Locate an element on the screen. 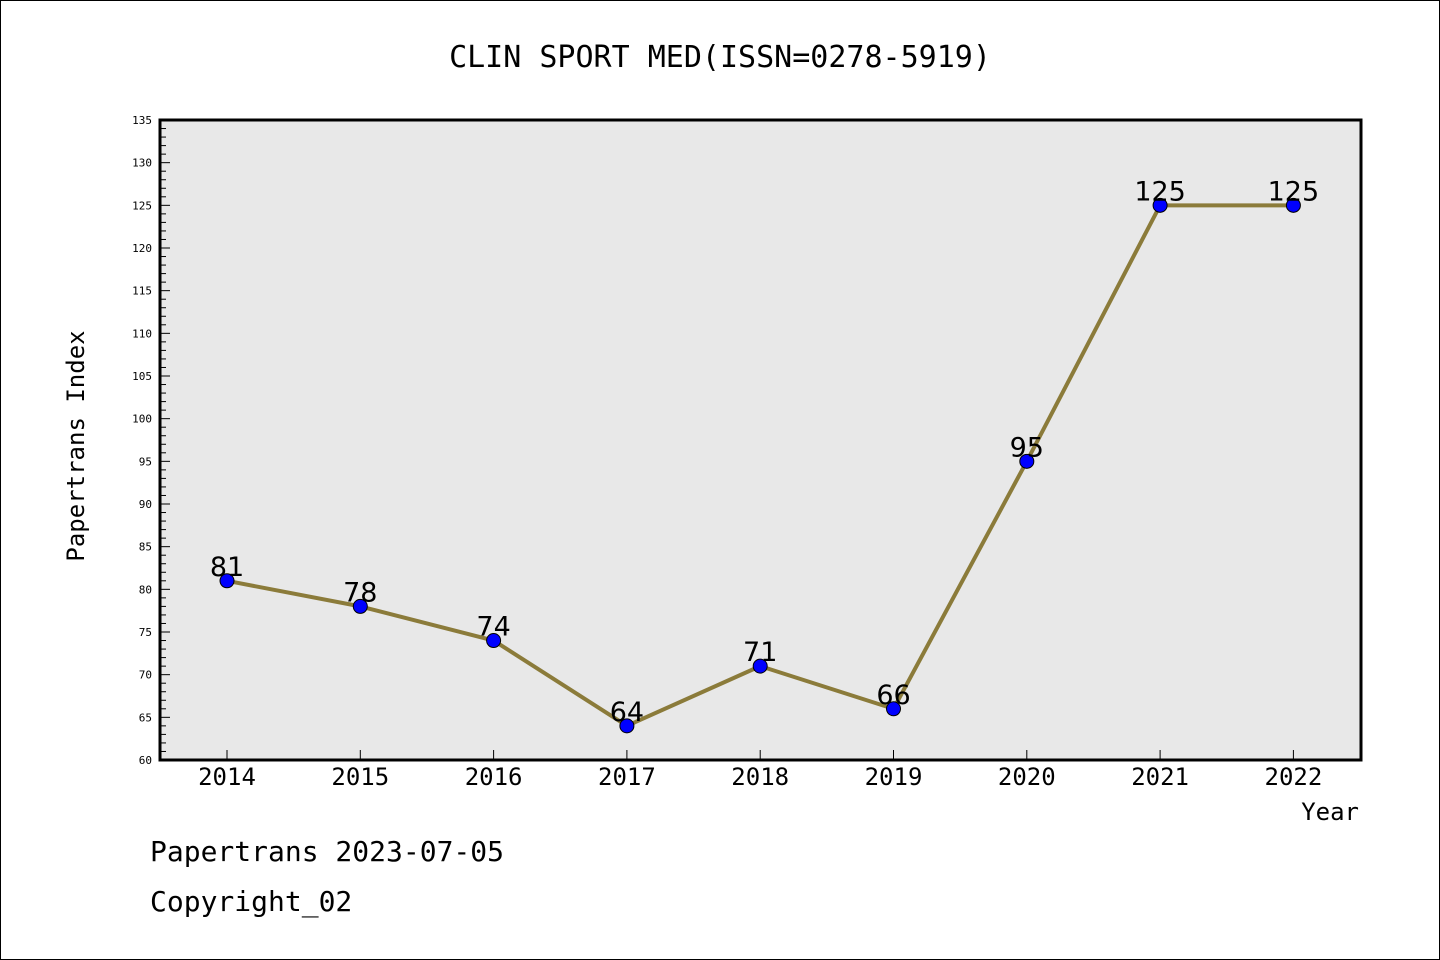 This screenshot has height=960, width=1440. y-tick-label: 105 is located at coordinates (142, 376).